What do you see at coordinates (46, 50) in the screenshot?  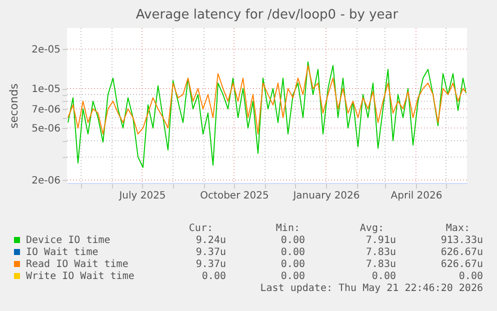 I see `y-tick-label: 2e-05` at bounding box center [46, 50].